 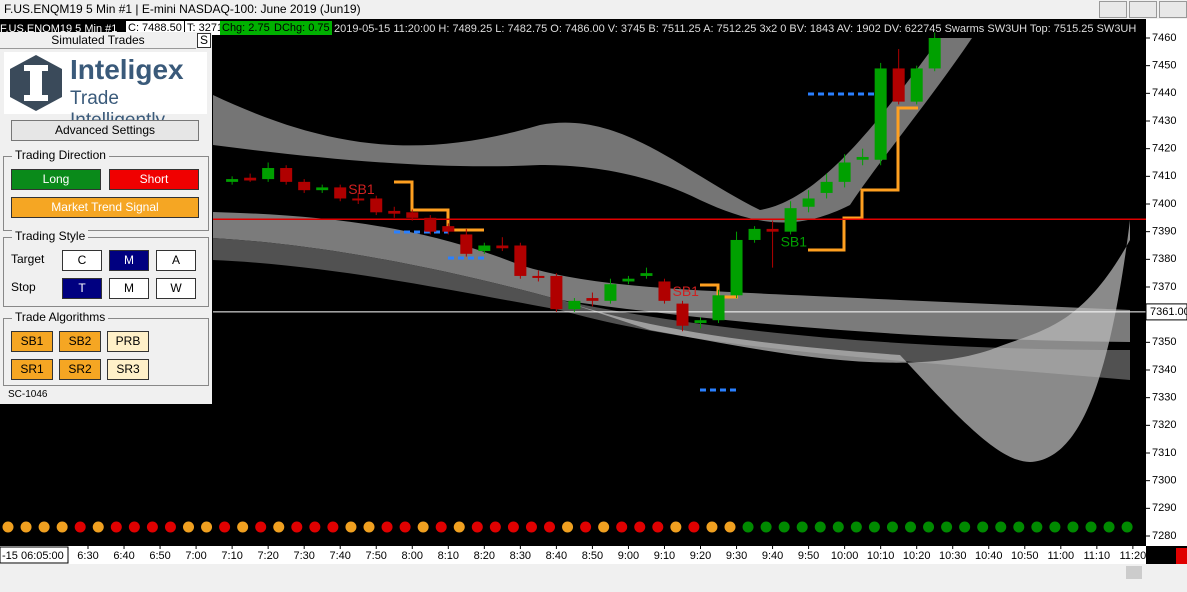 I want to click on close-button, so click(x=1173, y=9).